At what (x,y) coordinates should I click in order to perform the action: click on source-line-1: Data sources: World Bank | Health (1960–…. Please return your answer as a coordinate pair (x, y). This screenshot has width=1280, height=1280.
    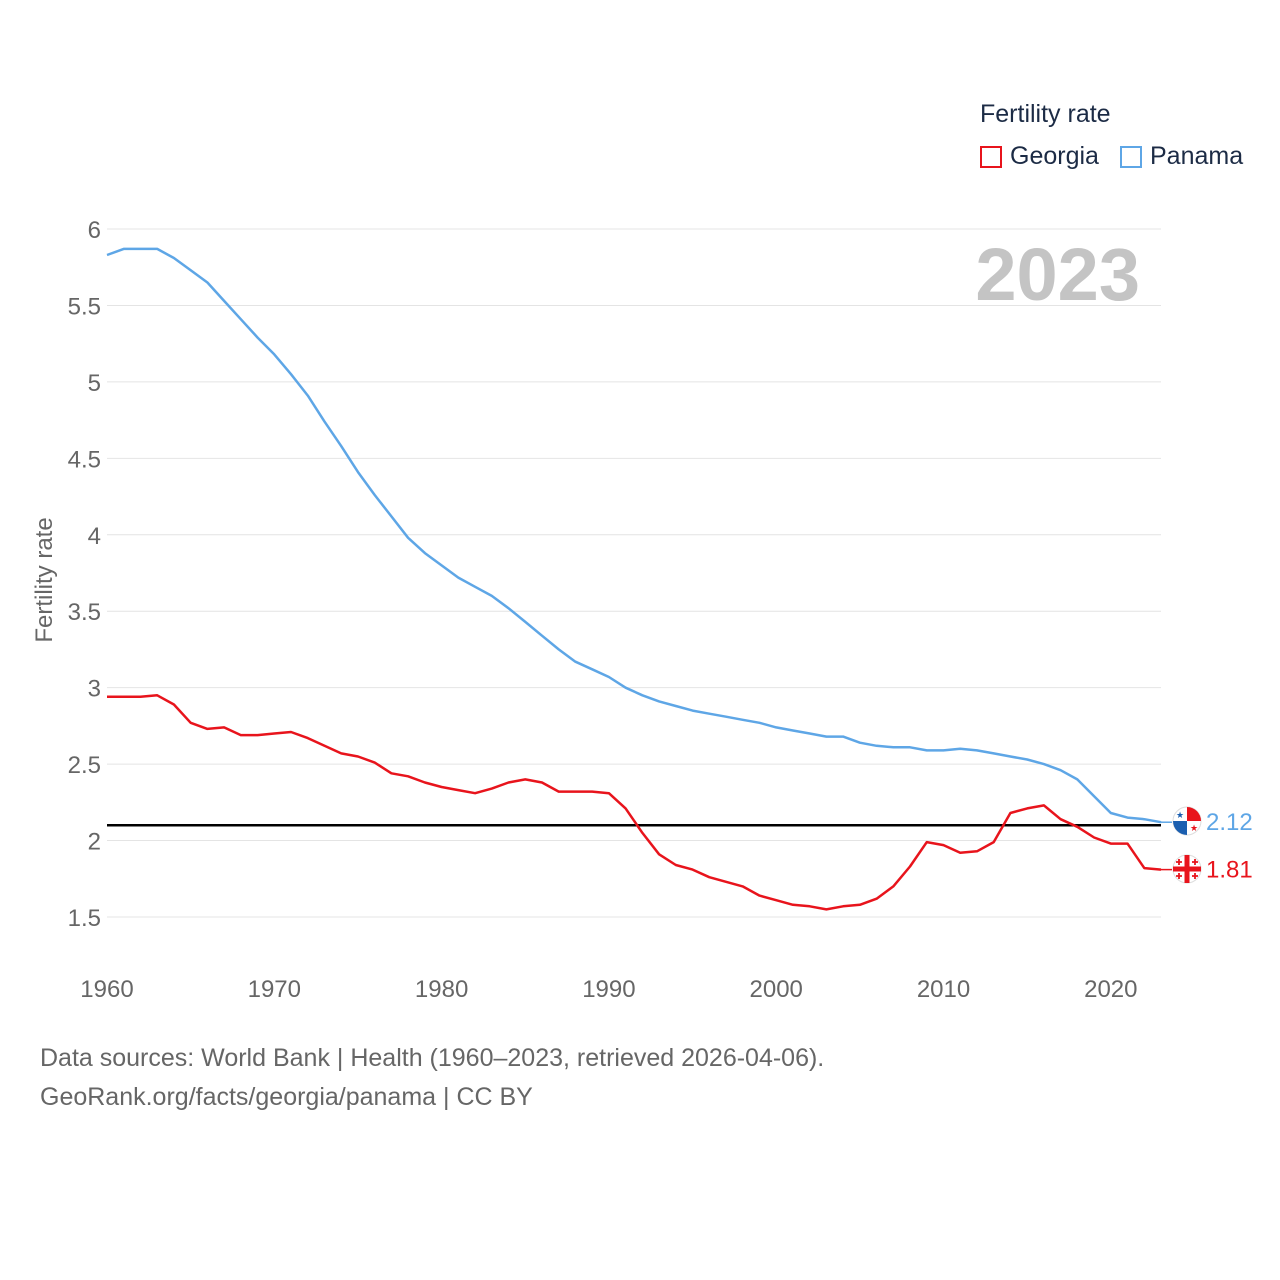
    Looking at the image, I should click on (432, 1058).